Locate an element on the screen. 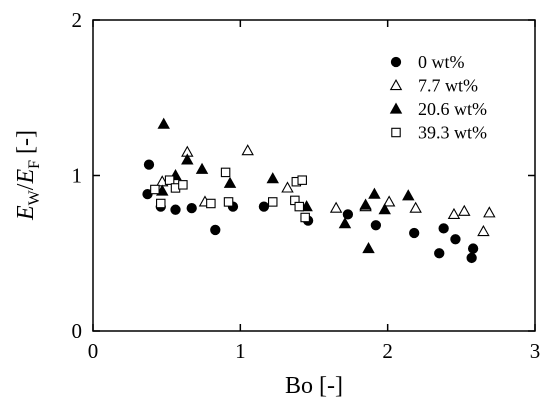 Image resolution: width=550 pixels, height=415 pixels. y-axis-title-unit: [-] is located at coordinates (26, 145).